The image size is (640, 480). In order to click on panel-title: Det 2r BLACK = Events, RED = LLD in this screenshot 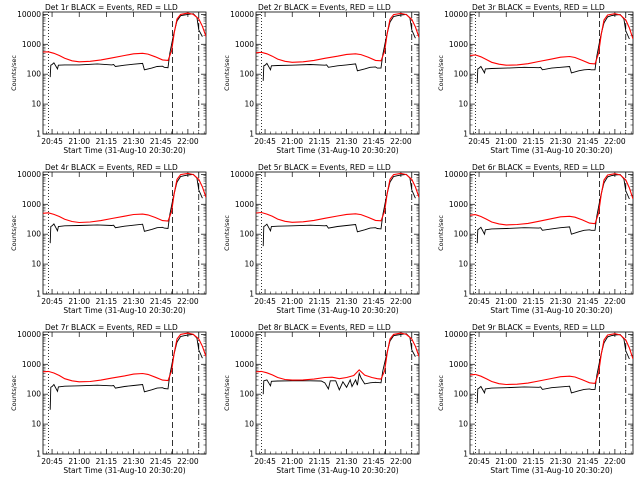, I will do `click(324, 7)`.